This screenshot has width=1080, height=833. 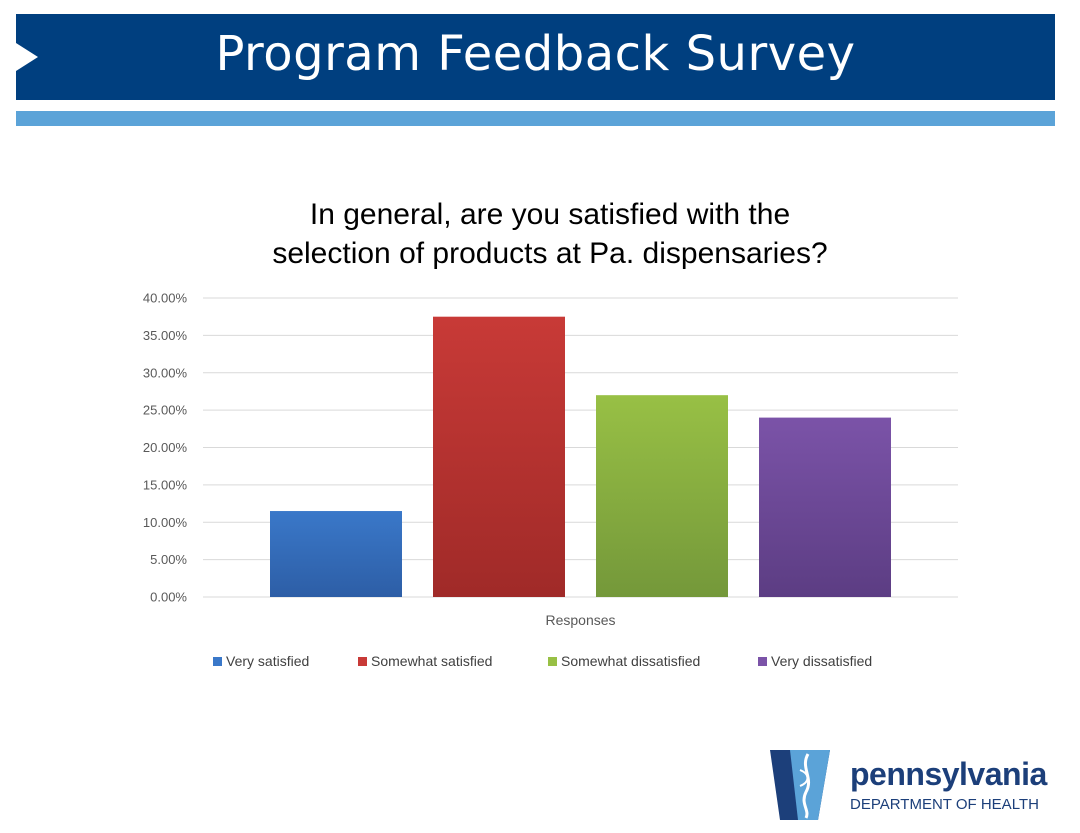 What do you see at coordinates (165, 484) in the screenshot?
I see `y-tick-label: 15.00%` at bounding box center [165, 484].